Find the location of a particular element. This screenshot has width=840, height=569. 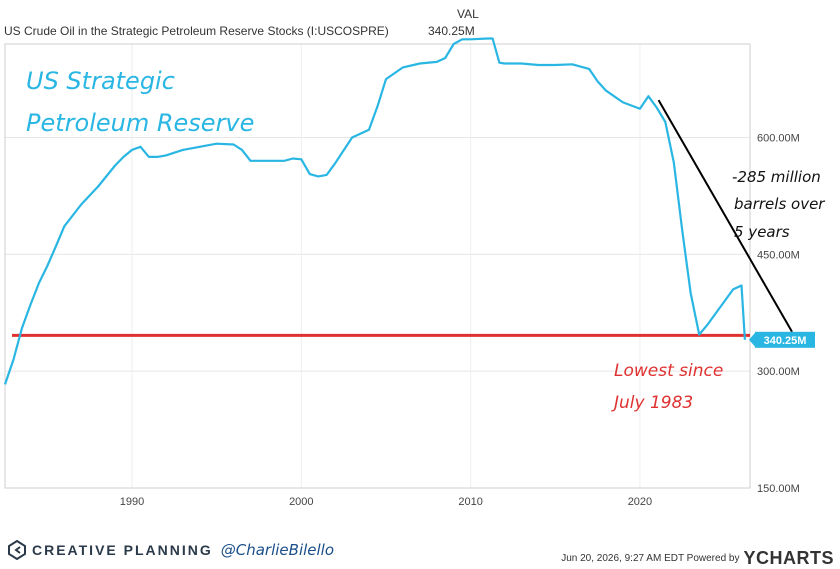

ycharts-logo: YCHARTS is located at coordinates (788, 557).